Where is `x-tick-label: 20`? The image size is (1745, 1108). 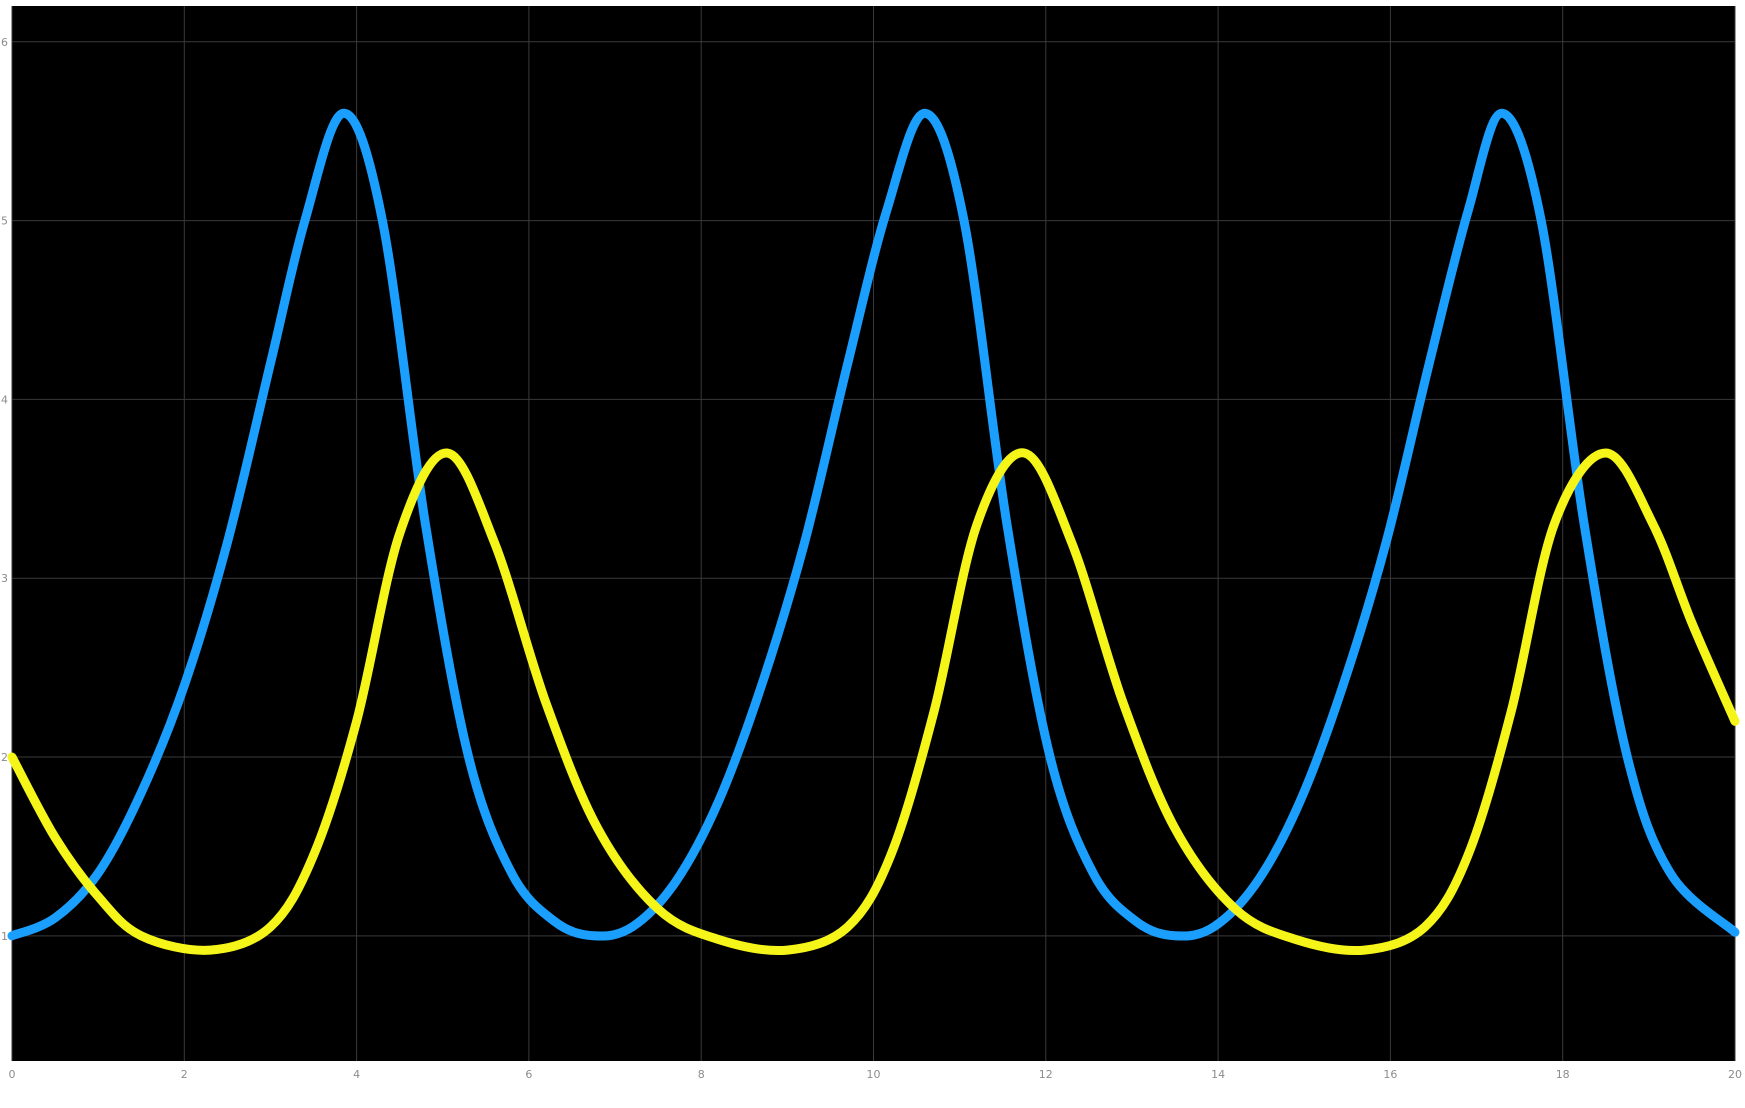
x-tick-label: 20 is located at coordinates (1735, 1074).